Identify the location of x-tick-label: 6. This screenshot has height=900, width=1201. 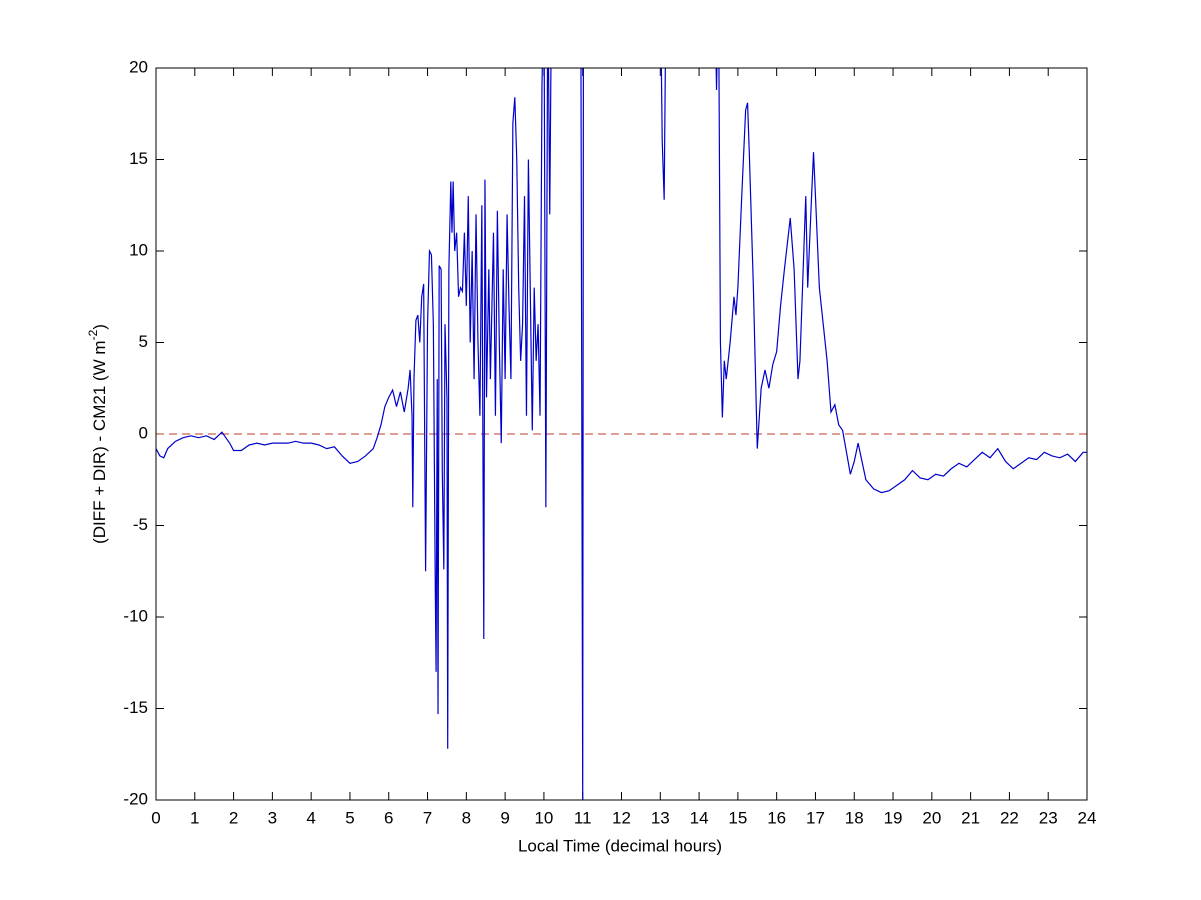
(388, 817).